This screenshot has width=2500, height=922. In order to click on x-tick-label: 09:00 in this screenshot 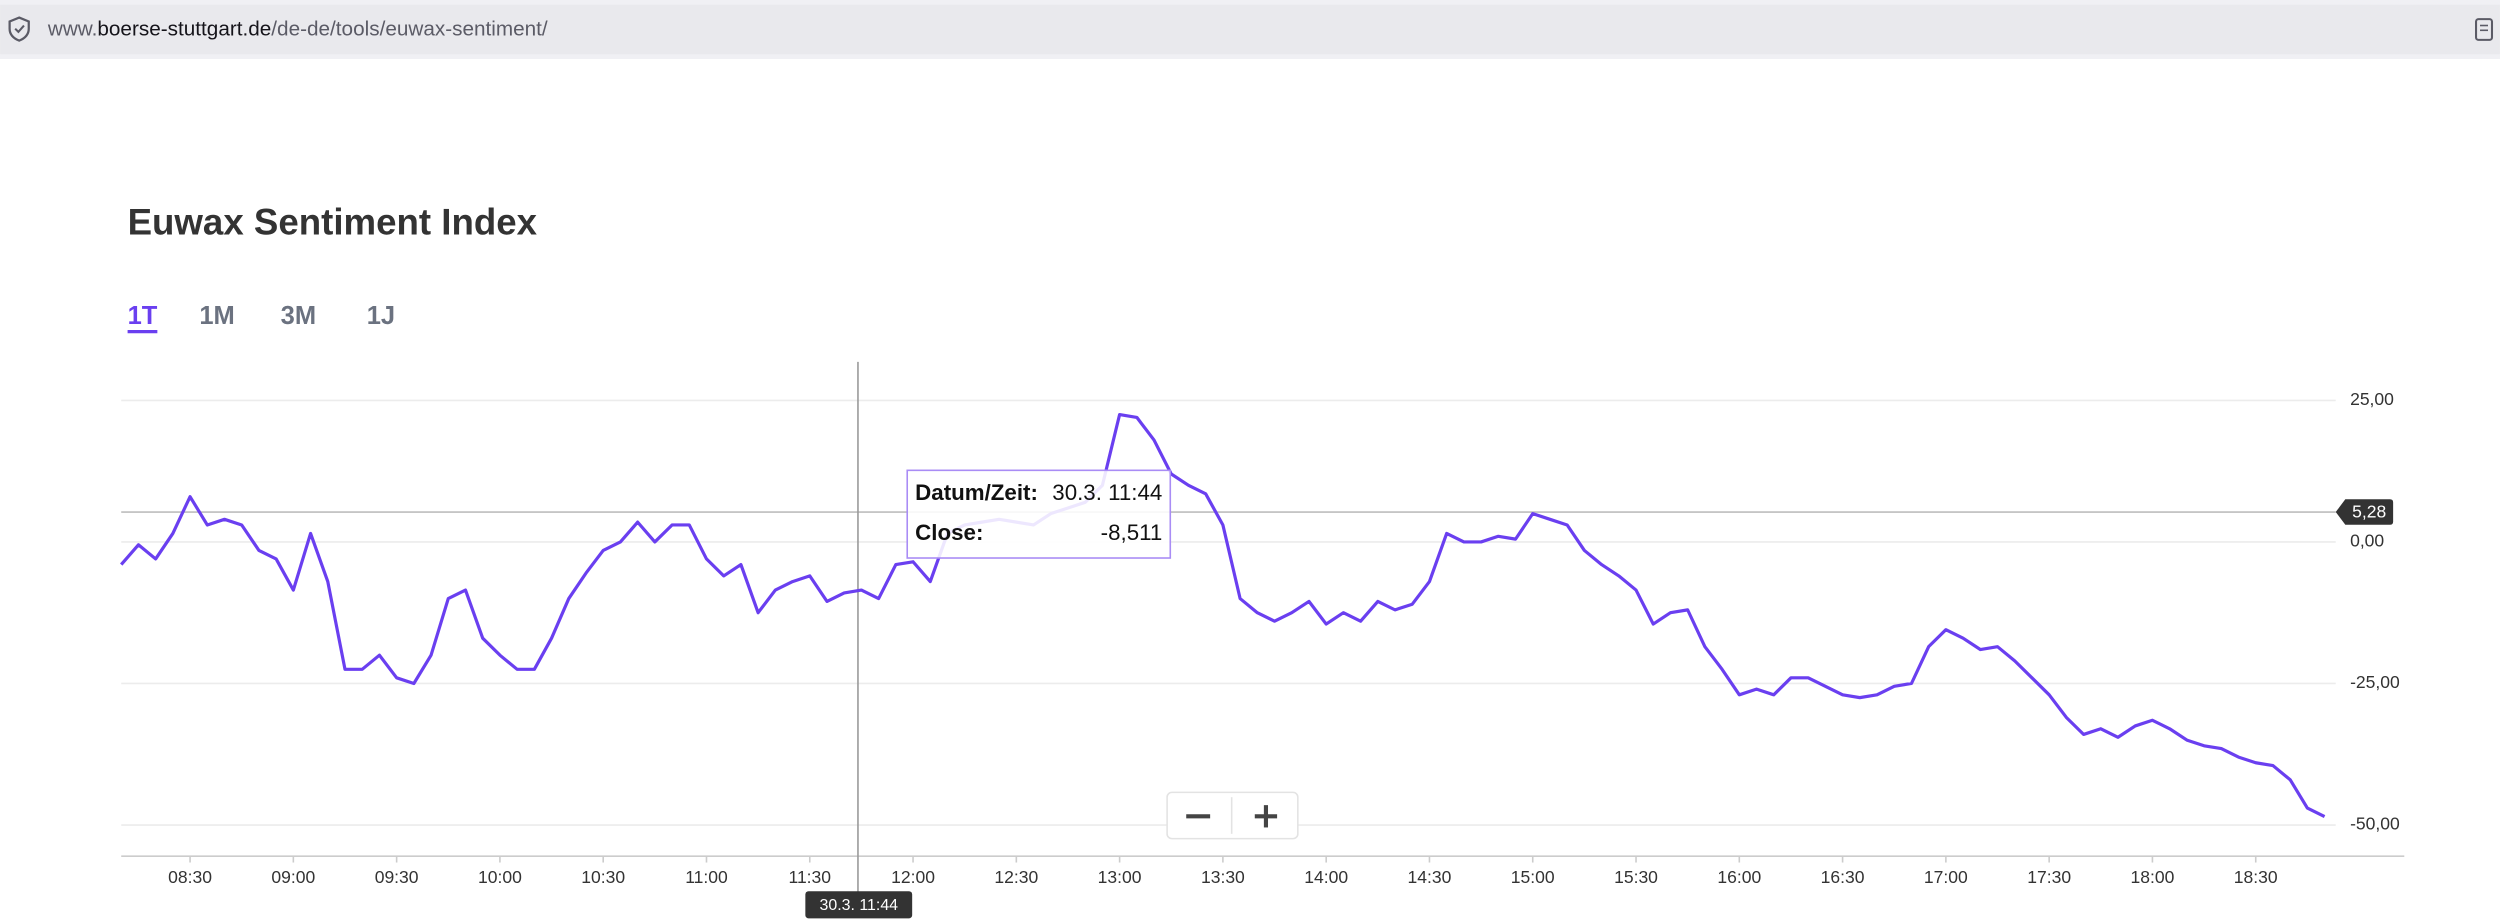, I will do `click(293, 877)`.